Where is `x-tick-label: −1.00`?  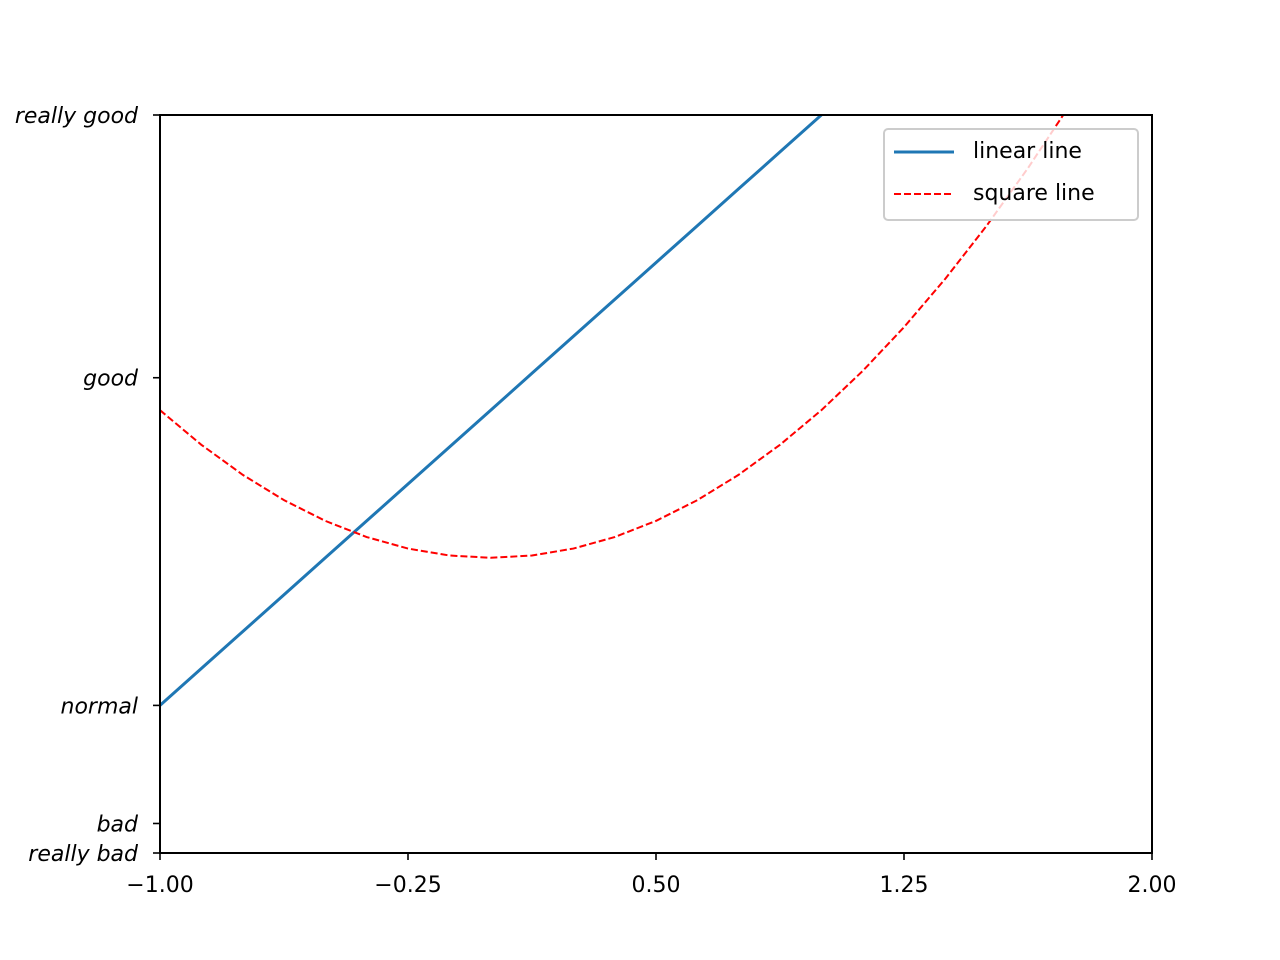 x-tick-label: −1.00 is located at coordinates (159, 885).